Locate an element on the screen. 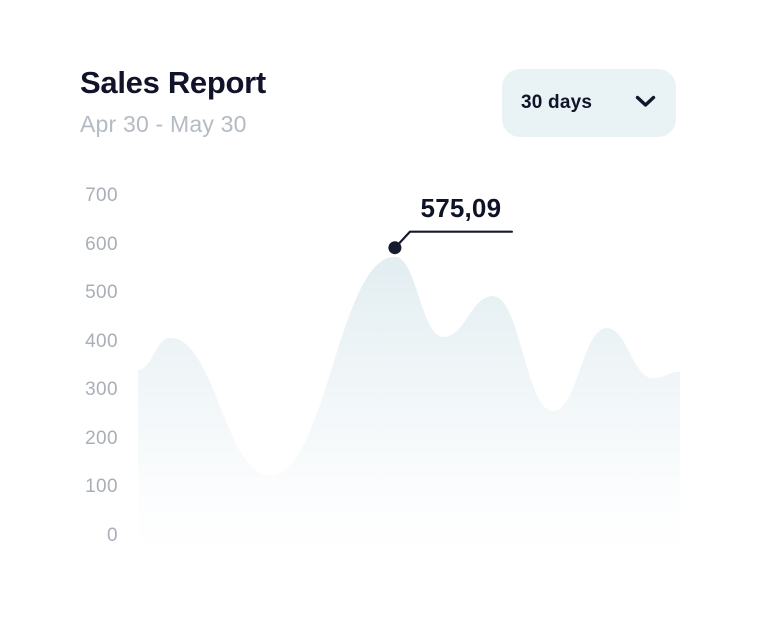 The height and width of the screenshot is (618, 760). page-title: Sales Report is located at coordinates (173, 82).